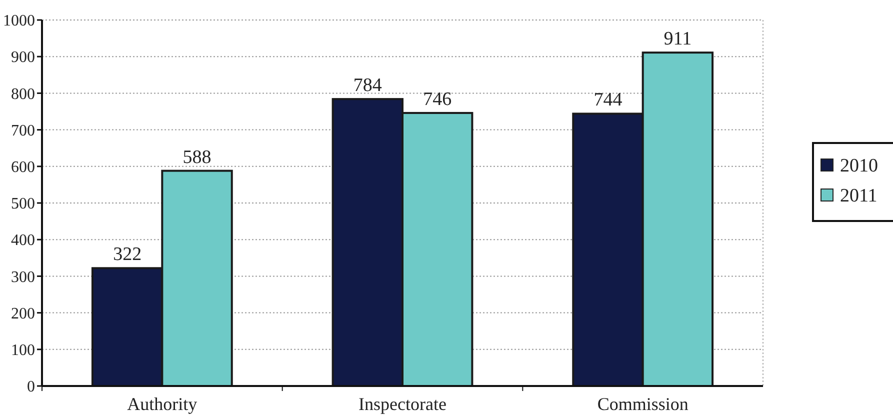  Describe the element at coordinates (23, 313) in the screenshot. I see `y-tick-label: 200` at that location.